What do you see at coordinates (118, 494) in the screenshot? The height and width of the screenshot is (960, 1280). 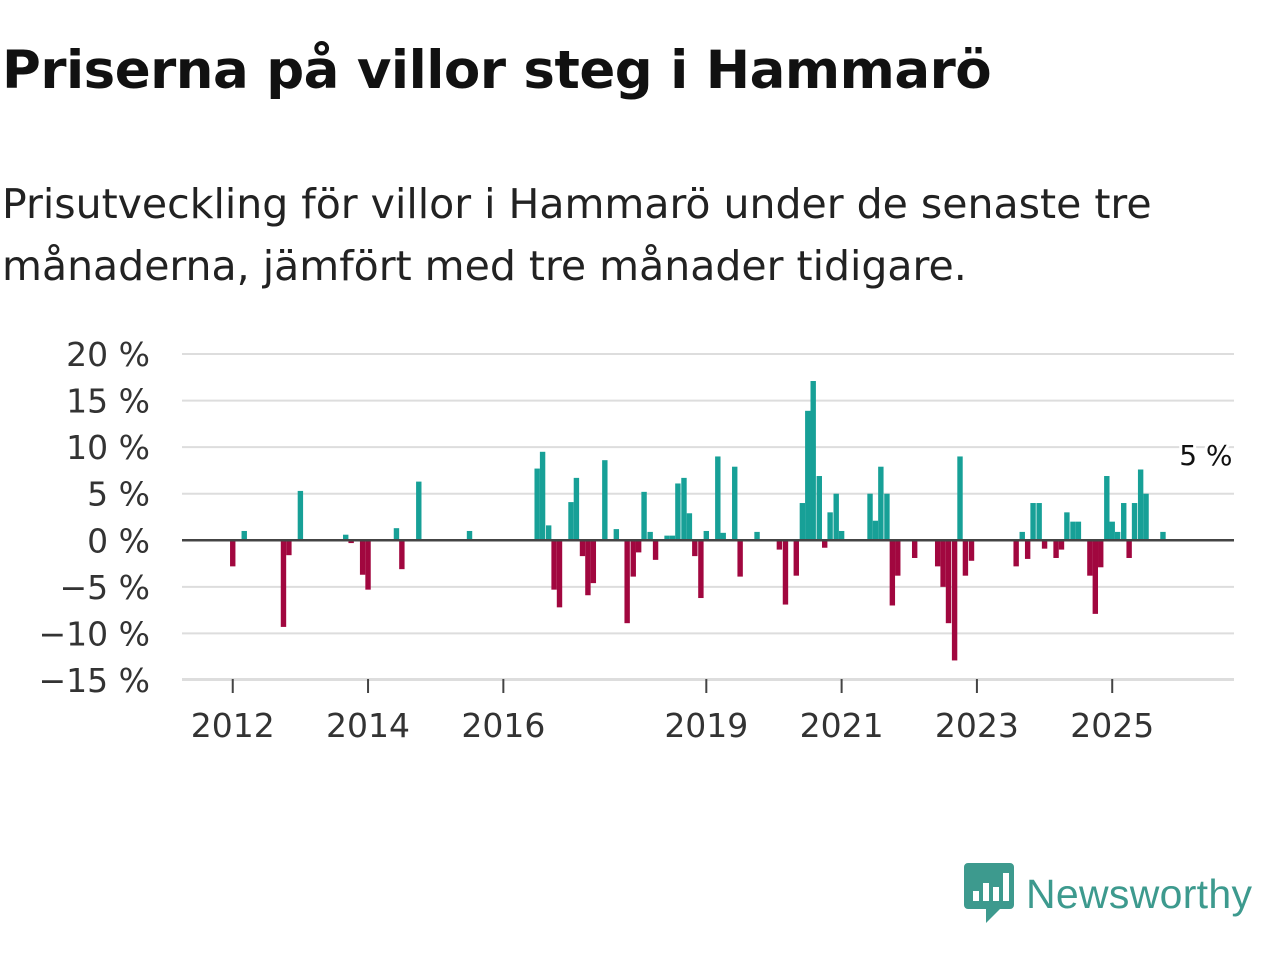 I see `y-tick-label: 5 %` at bounding box center [118, 494].